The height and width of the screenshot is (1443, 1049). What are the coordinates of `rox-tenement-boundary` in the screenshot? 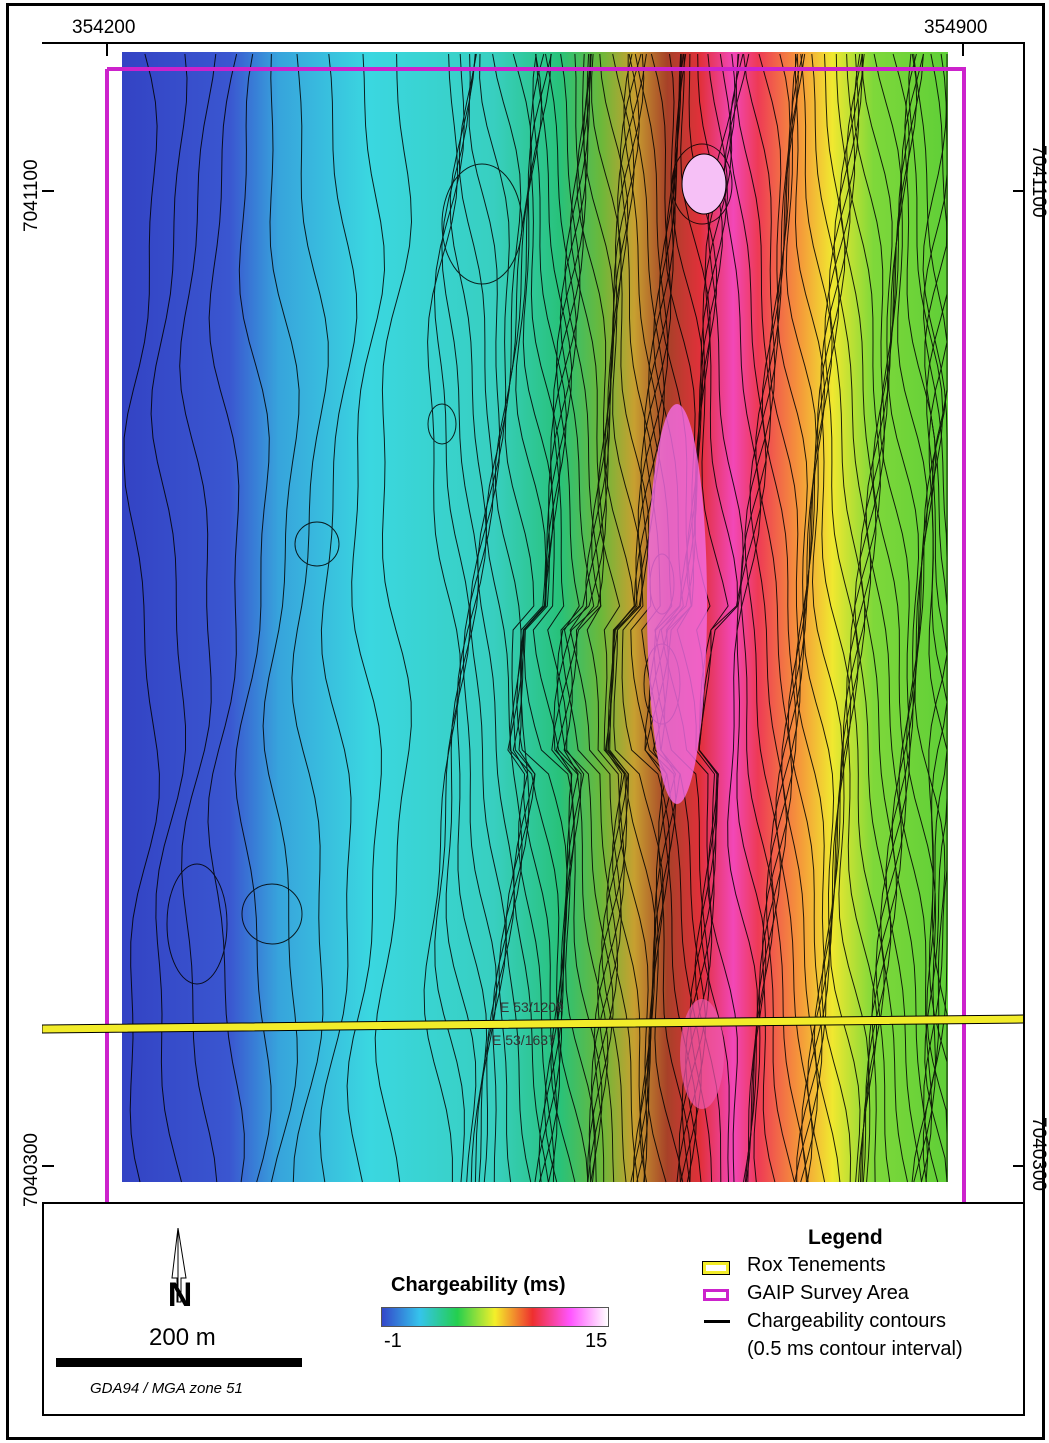 It's located at (532, 1024).